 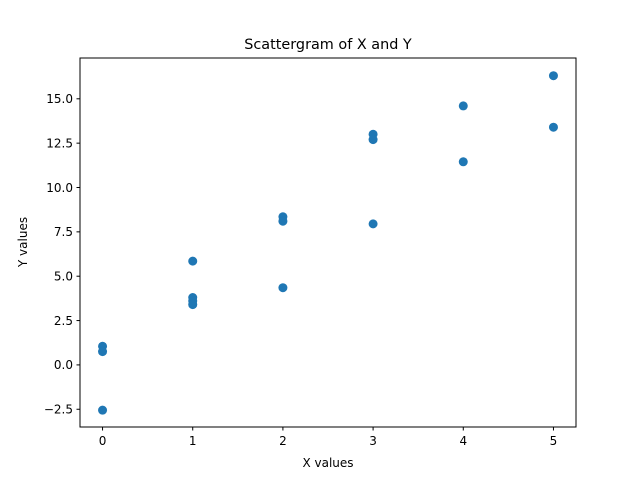 I want to click on y-tick-label: 10.0, so click(x=59, y=188).